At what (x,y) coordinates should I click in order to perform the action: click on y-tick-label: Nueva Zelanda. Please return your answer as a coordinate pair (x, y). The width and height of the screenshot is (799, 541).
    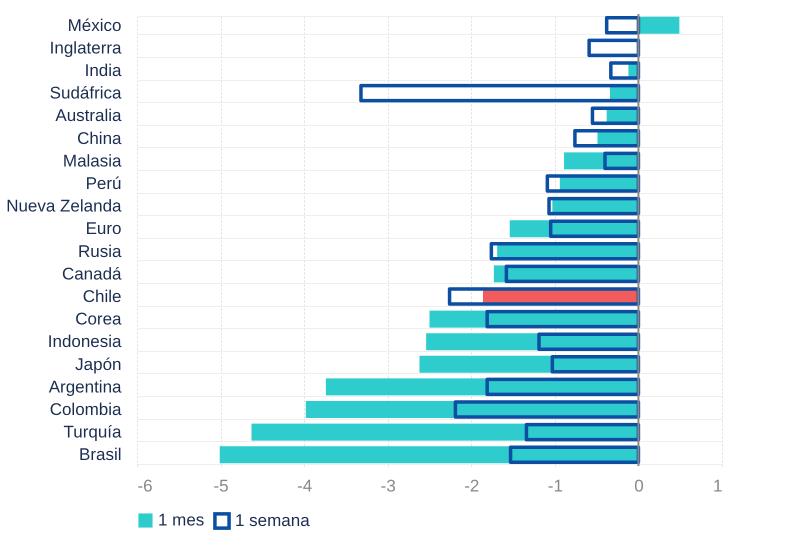
    Looking at the image, I should click on (64, 206).